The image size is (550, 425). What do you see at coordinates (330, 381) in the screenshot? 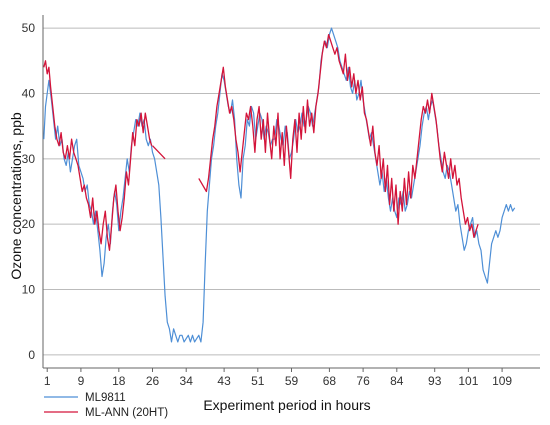
I see `x-tick-label: 68` at bounding box center [330, 381].